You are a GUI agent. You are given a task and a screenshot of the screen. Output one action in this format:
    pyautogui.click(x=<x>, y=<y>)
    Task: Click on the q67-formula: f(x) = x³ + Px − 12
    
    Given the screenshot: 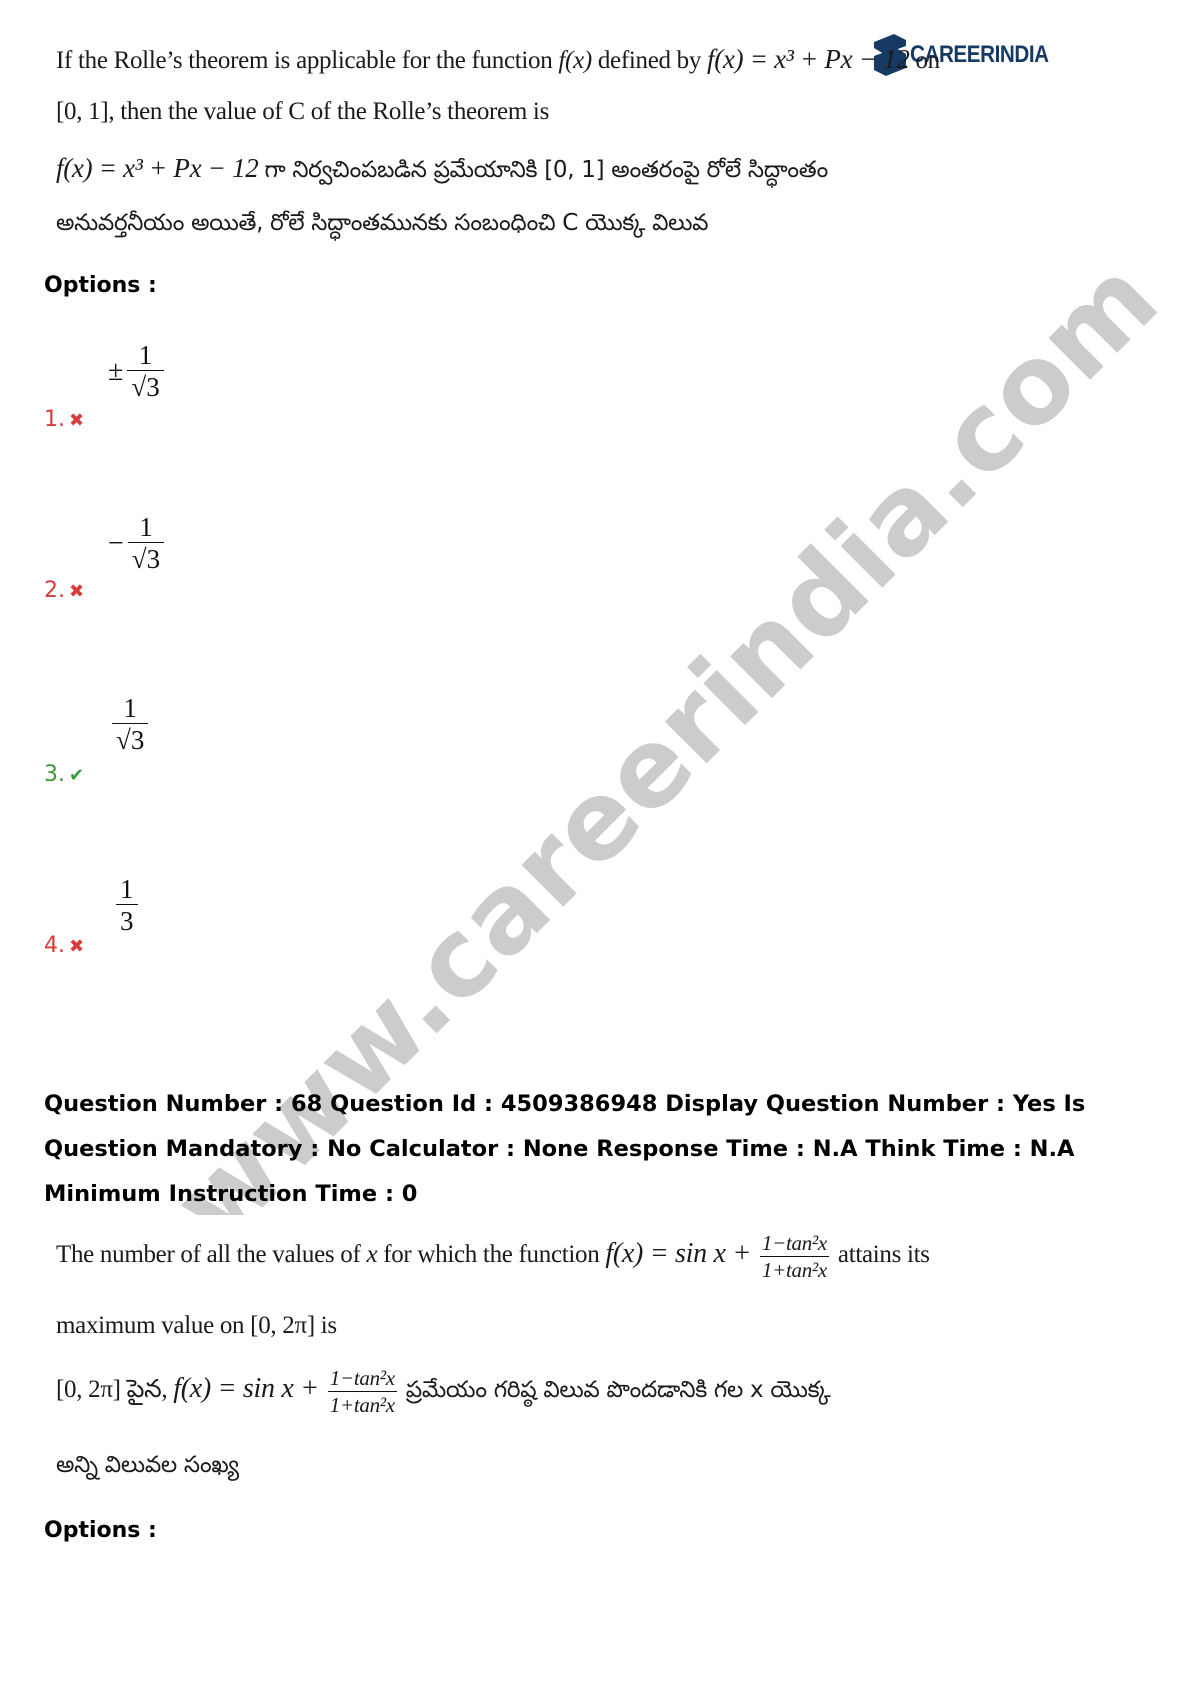 What is the action you would take?
    pyautogui.click(x=808, y=59)
    